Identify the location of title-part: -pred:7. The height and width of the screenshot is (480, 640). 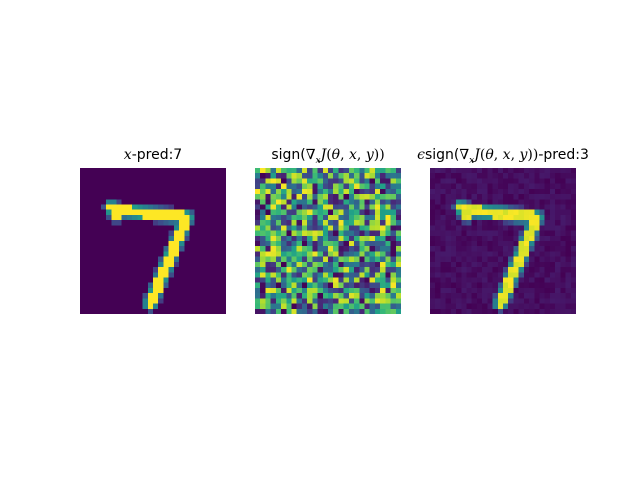
(157, 155).